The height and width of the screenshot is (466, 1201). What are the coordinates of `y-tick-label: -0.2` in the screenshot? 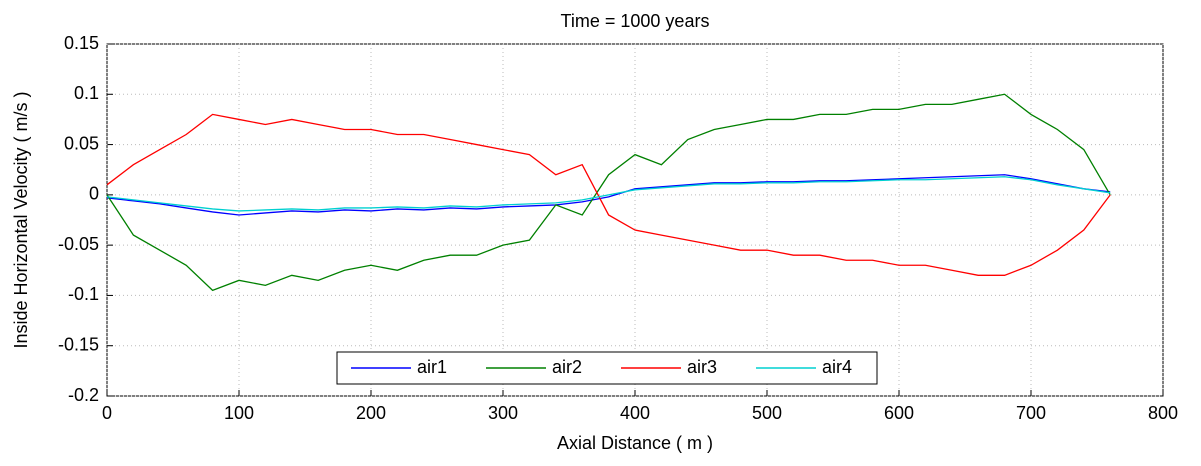 It's located at (83, 395).